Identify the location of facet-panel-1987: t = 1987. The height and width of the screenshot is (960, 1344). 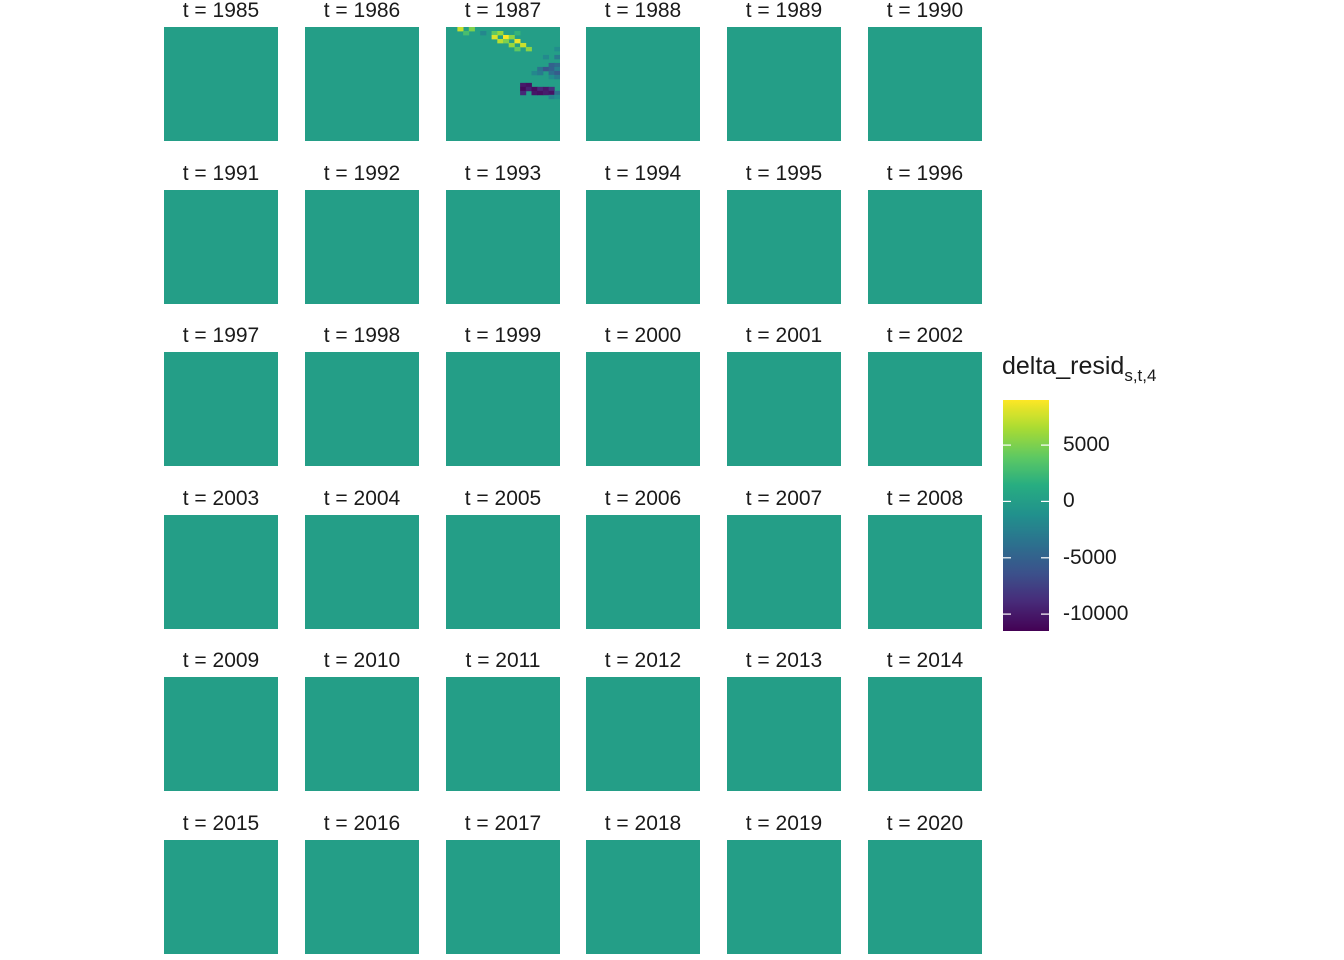
(503, 70).